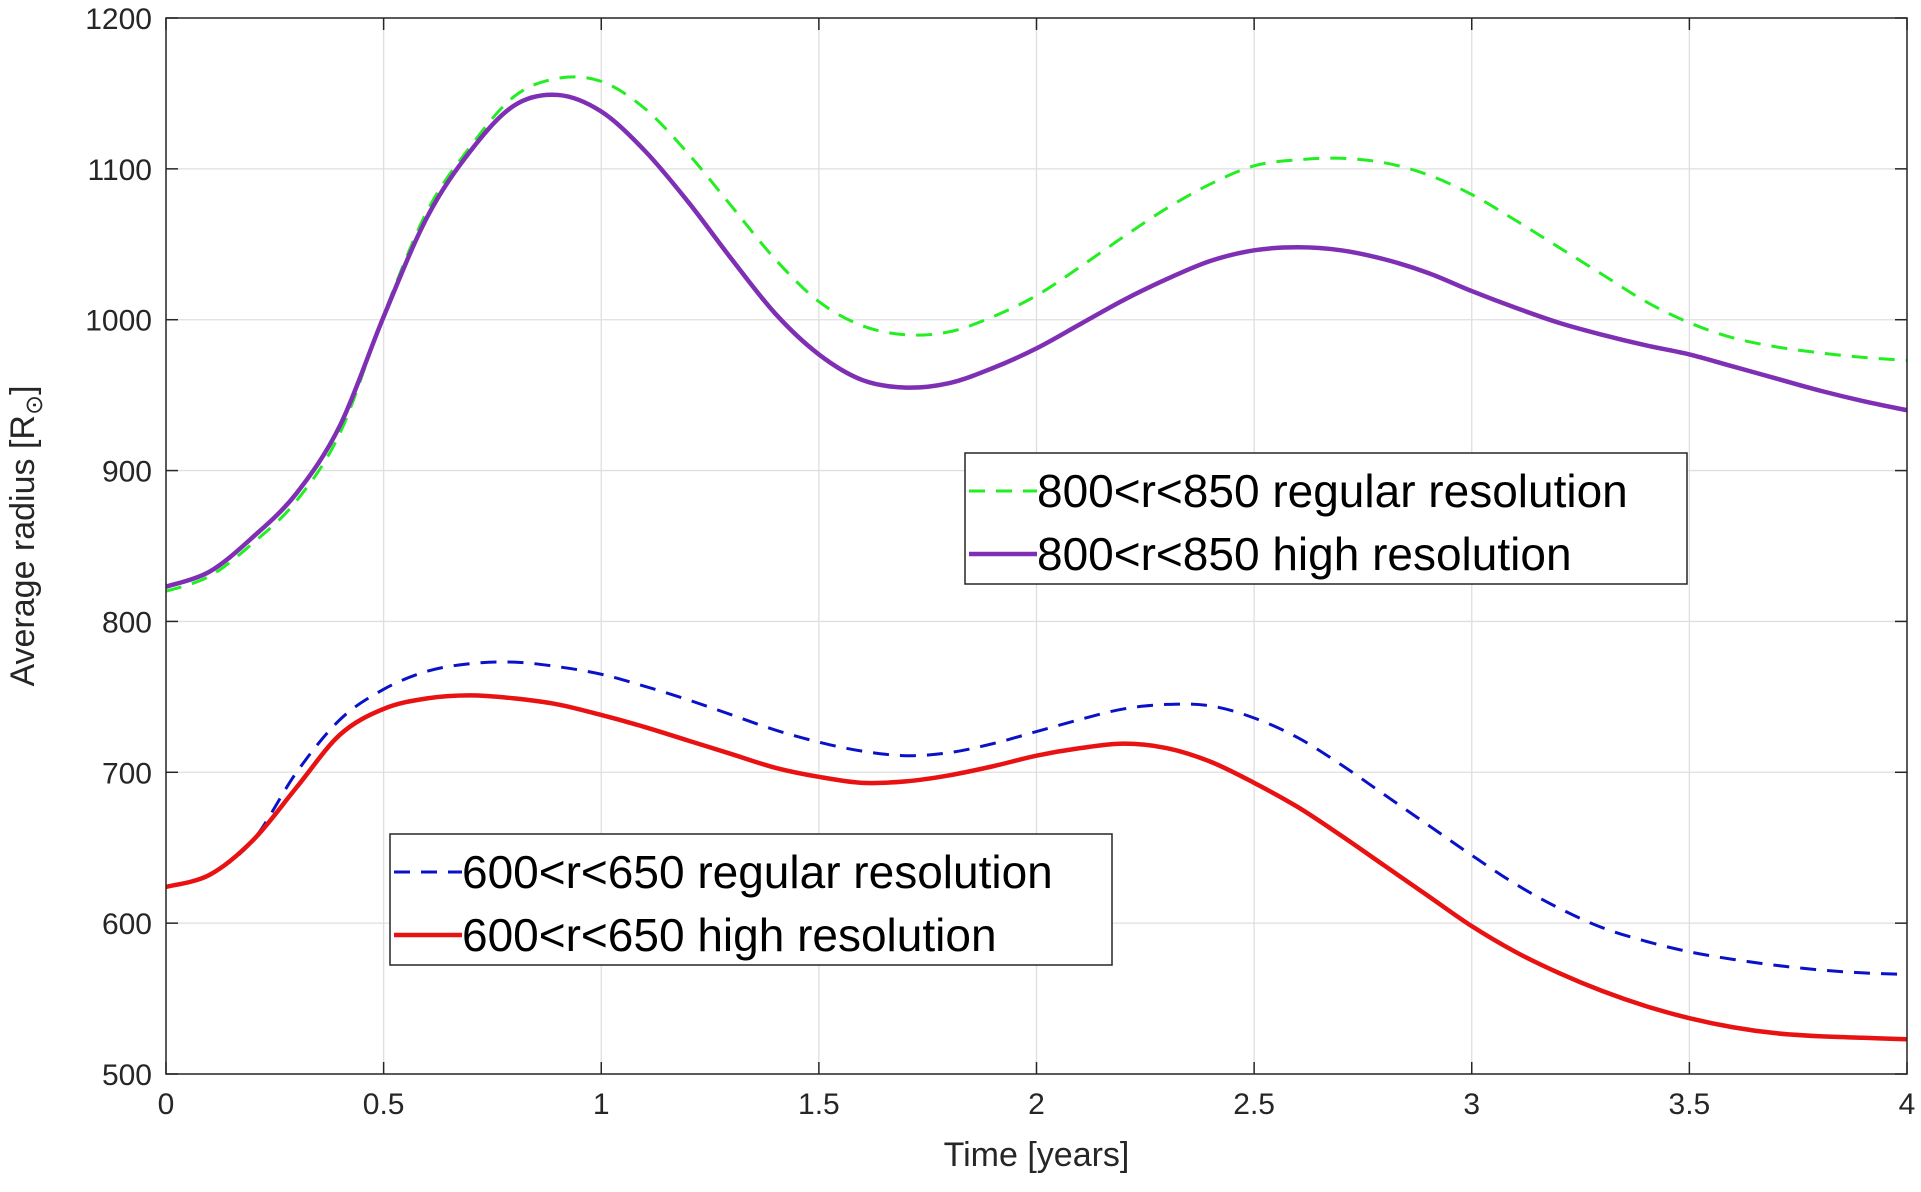  I want to click on y-tick-label: 900, so click(127, 472).